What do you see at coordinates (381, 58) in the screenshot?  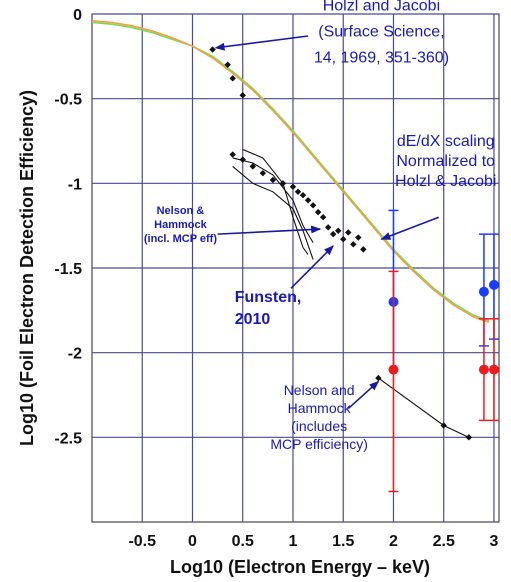 I see `annotation-line: 14, 1969, 351-360)` at bounding box center [381, 58].